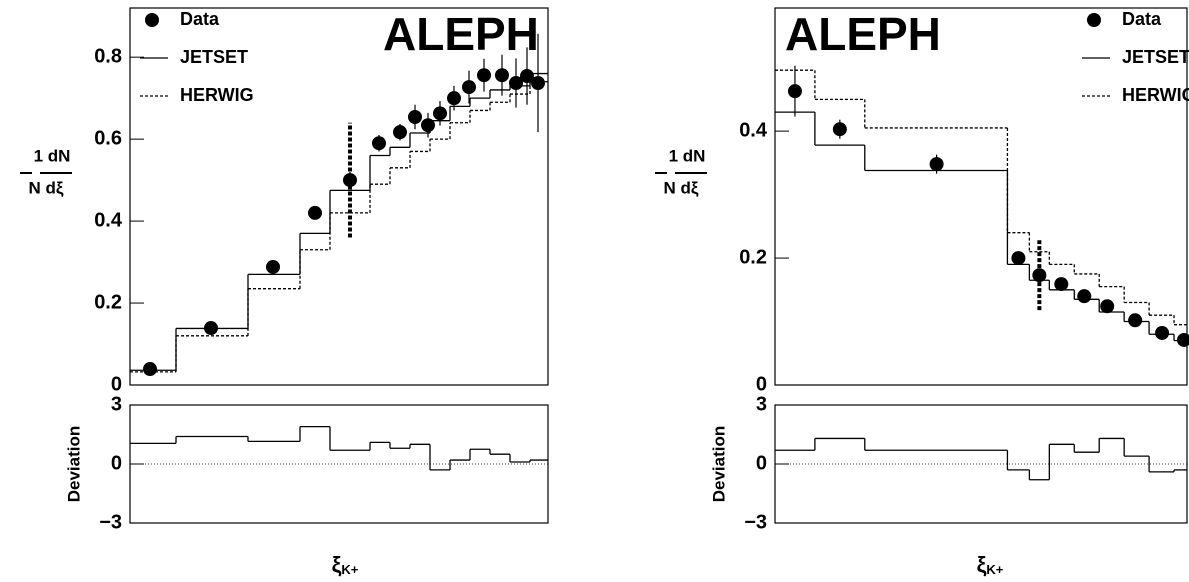 The height and width of the screenshot is (582, 1189). I want to click on y-tick-label: 0.8, so click(108, 56).